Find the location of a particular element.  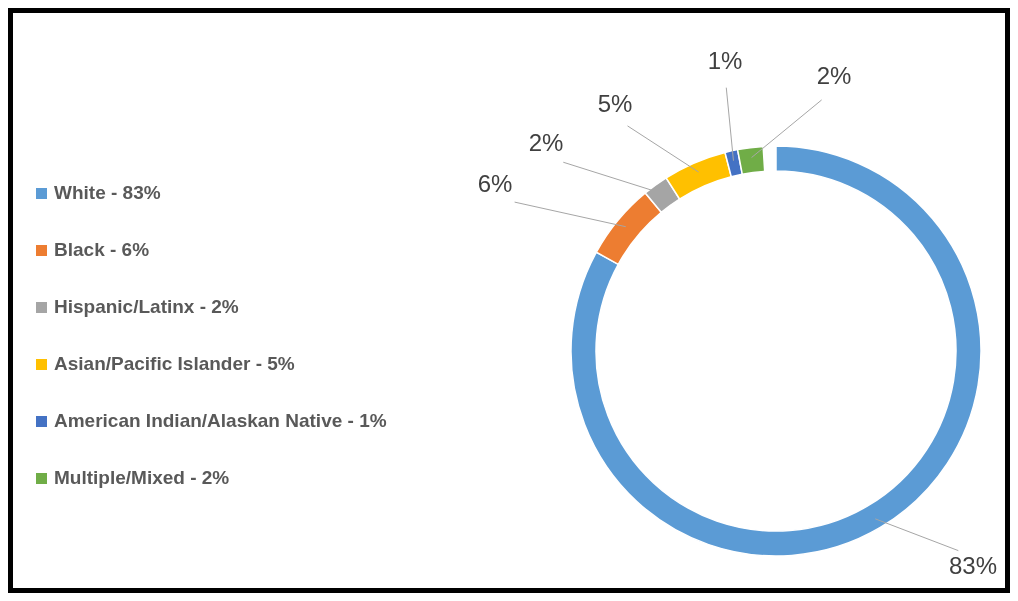

legend-label: Black - 6% is located at coordinates (102, 250).